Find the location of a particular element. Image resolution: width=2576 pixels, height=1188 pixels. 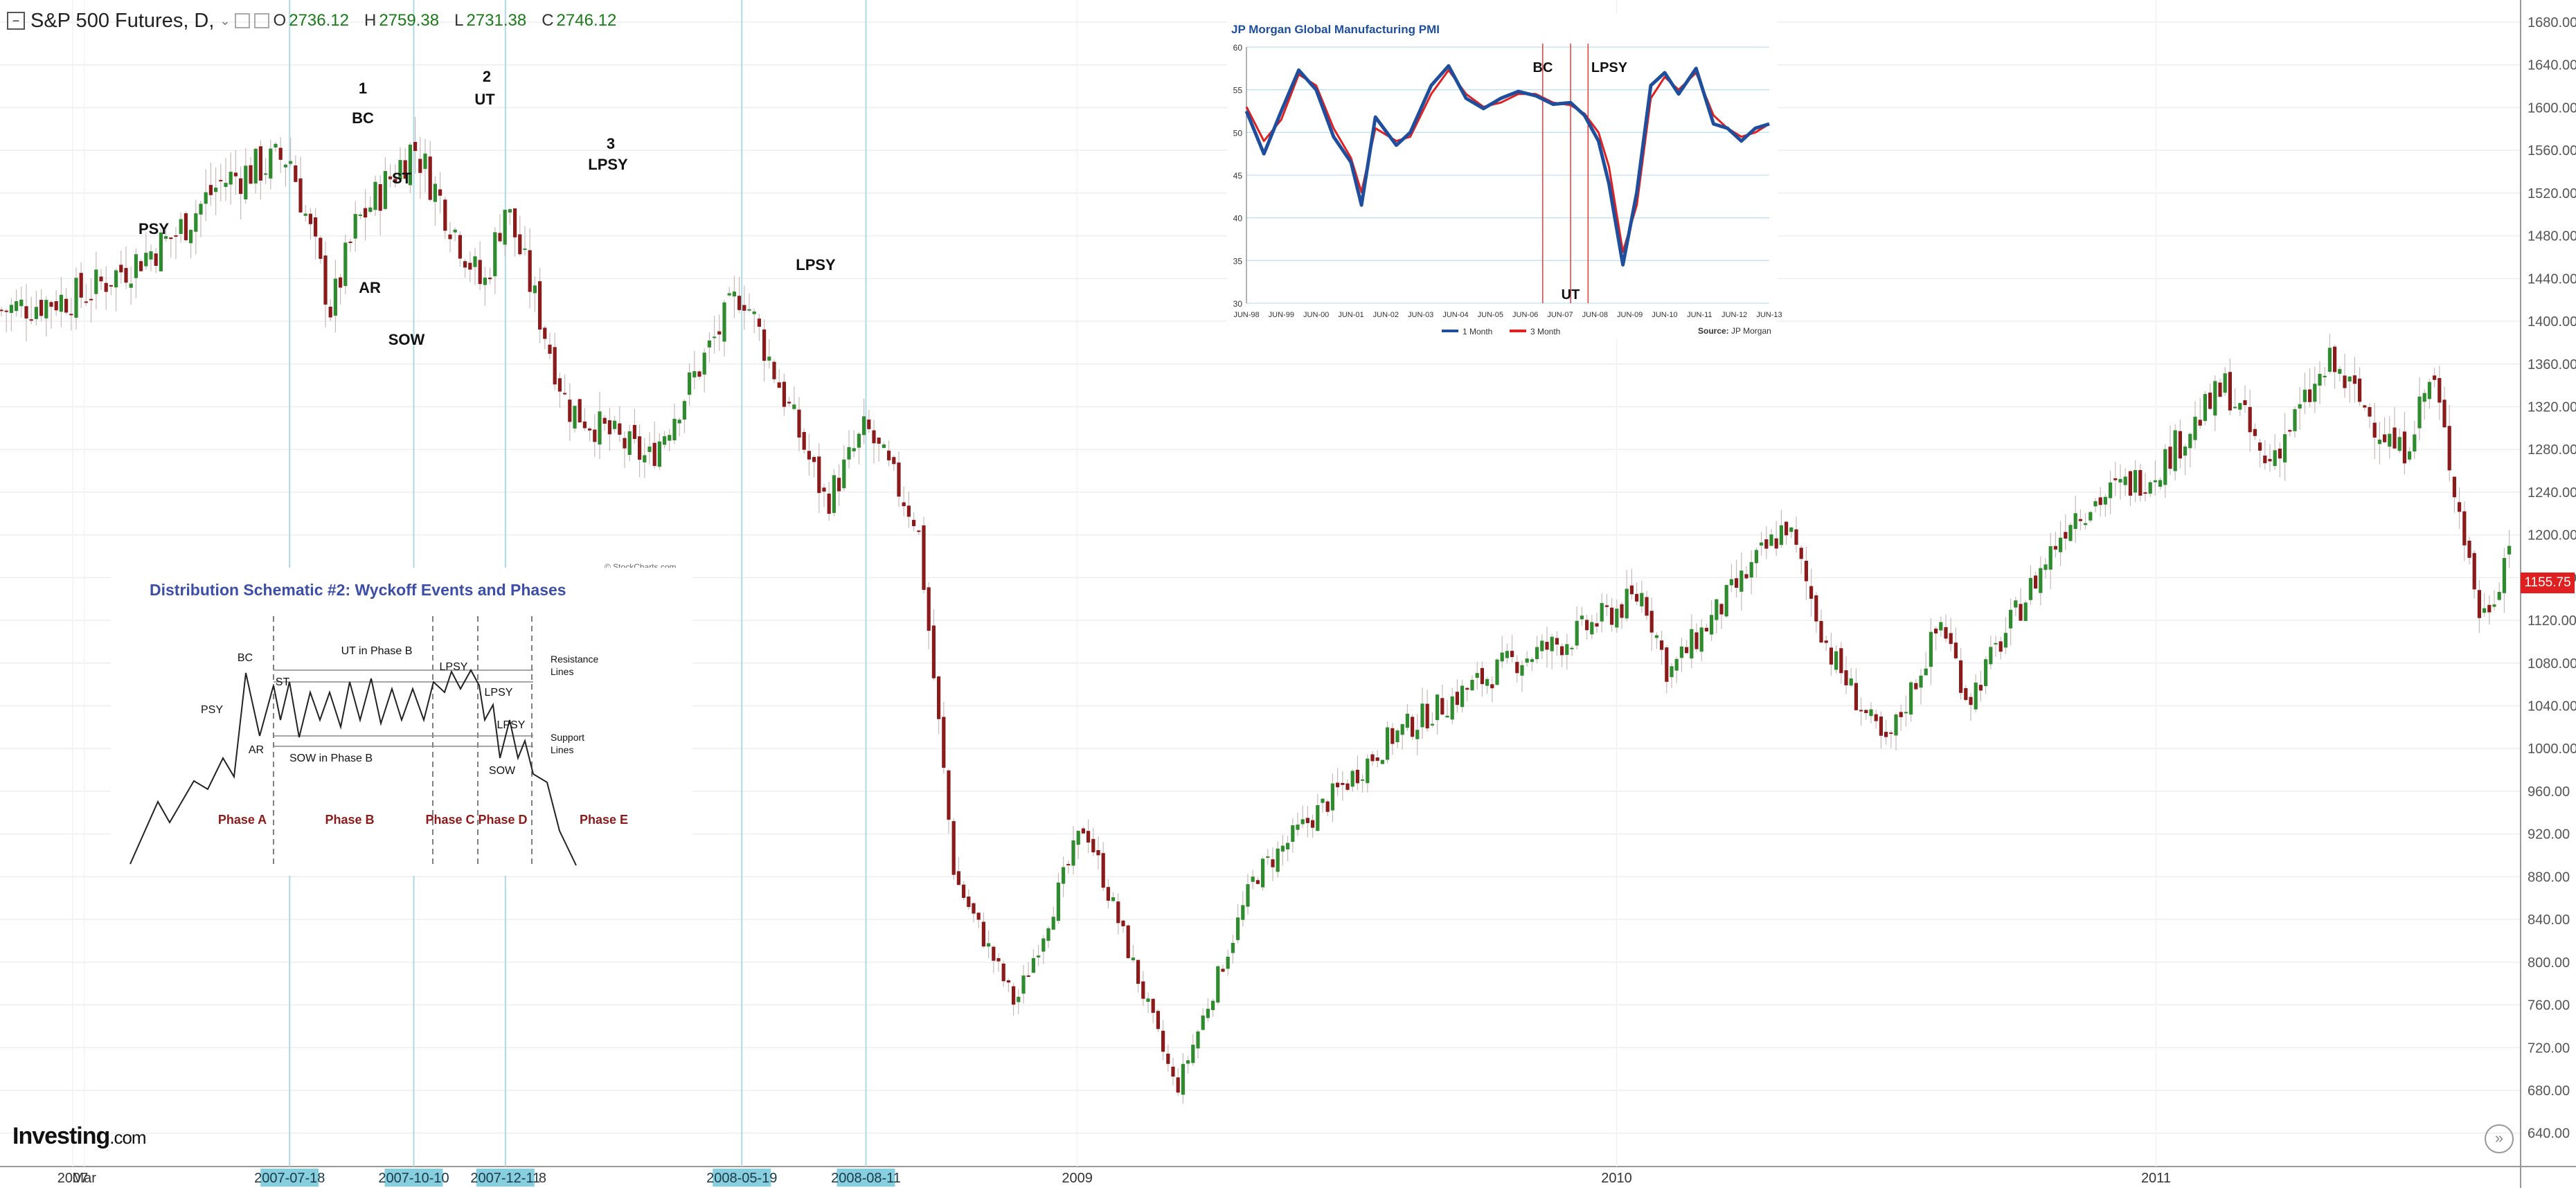

y-tick-label: 1560.00 is located at coordinates (2552, 151).